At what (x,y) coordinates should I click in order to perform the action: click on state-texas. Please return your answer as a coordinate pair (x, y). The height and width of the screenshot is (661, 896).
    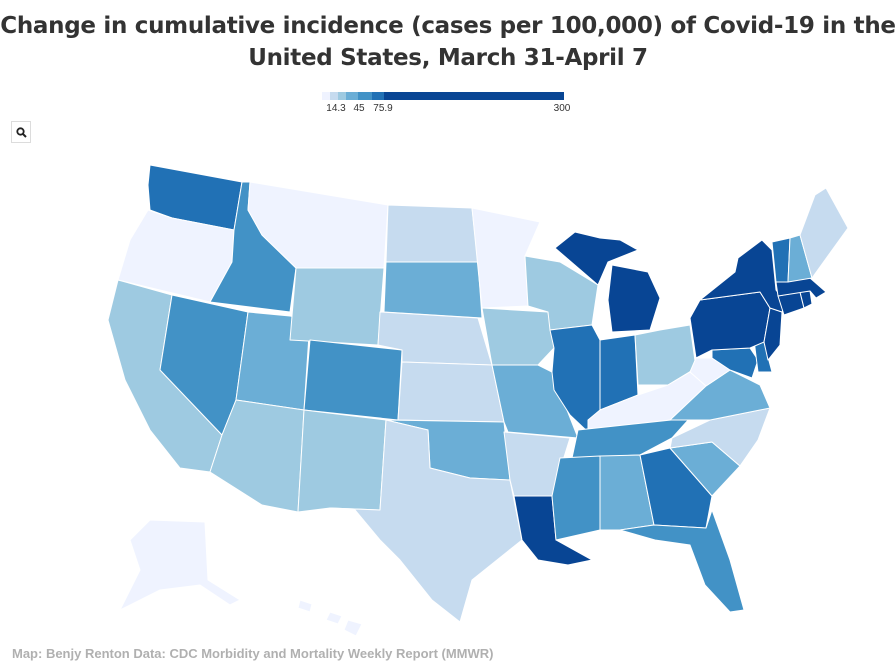
    Looking at the image, I should click on (426, 521).